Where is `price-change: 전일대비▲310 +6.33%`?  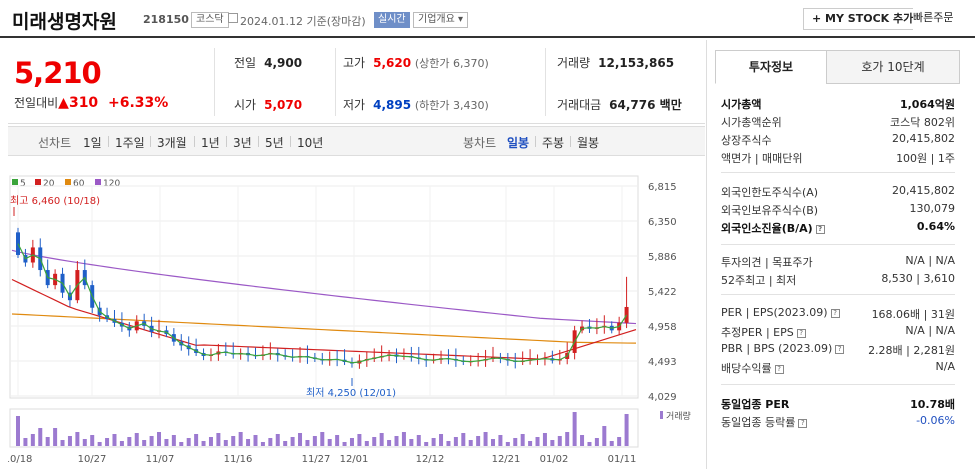
price-change: 전일대비▲310 +6.33% is located at coordinates (91, 102).